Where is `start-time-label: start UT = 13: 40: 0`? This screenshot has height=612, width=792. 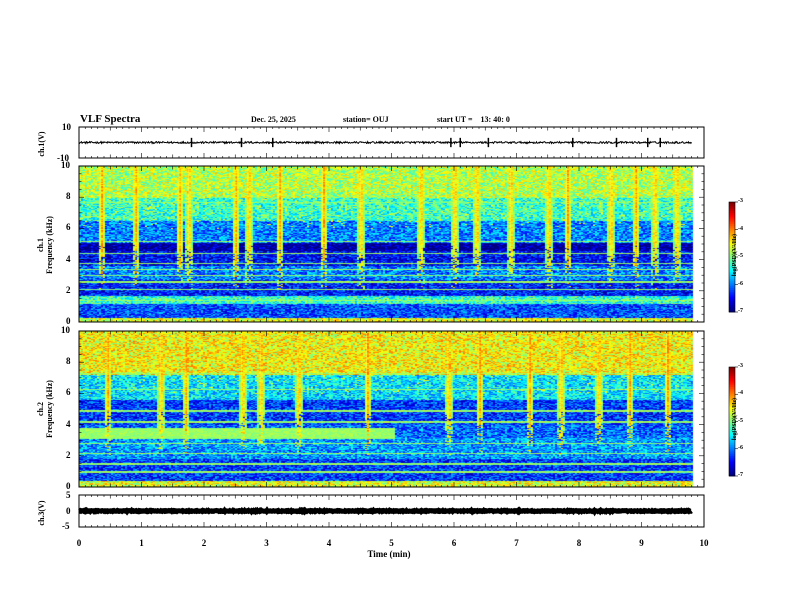 start-time-label: start UT = 13: 40: 0 is located at coordinates (473, 119).